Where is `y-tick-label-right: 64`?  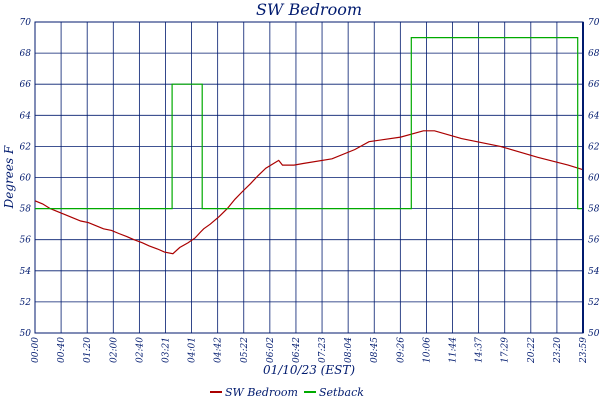
y-tick-label-right: 64 is located at coordinates (594, 116).